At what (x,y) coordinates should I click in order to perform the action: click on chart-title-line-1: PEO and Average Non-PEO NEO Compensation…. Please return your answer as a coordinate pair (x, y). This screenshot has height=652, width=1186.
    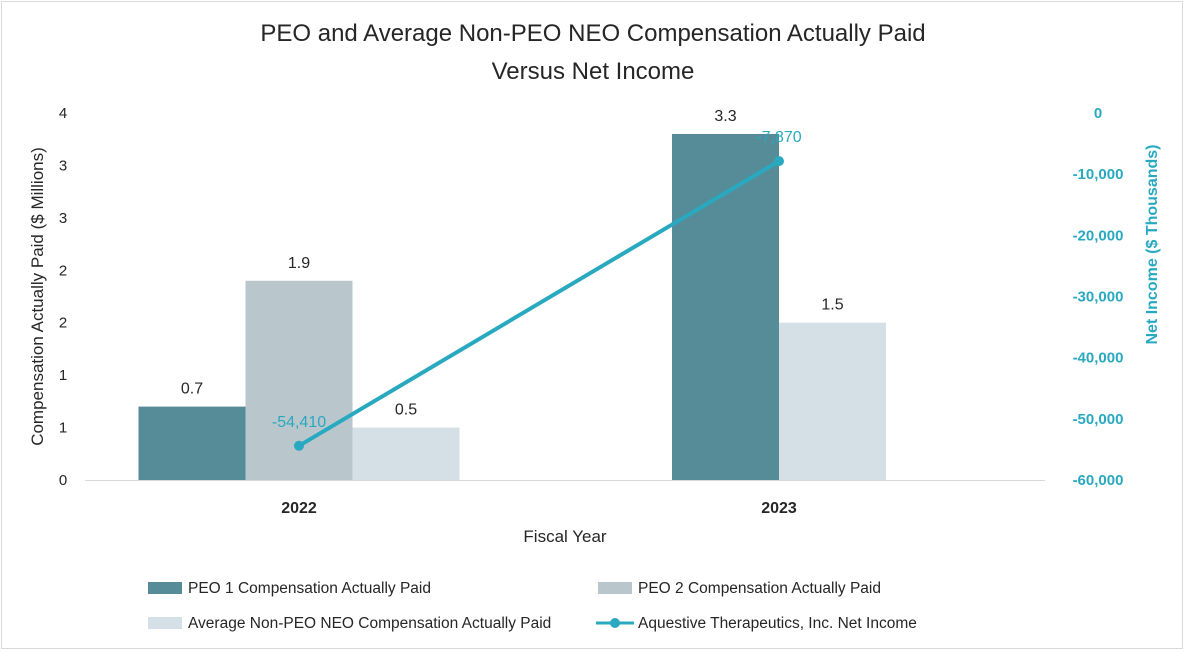
    Looking at the image, I should click on (592, 33).